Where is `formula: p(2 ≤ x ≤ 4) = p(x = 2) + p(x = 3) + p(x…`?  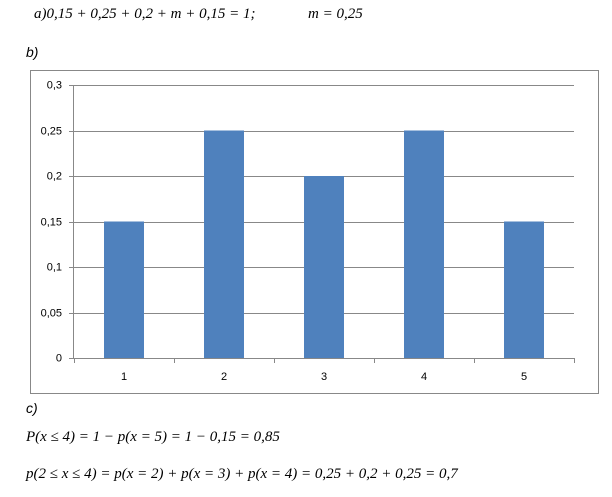
formula: p(2 ≤ x ≤ 4) = p(x = 2) + p(x = 3) + p(x… is located at coordinates (242, 474).